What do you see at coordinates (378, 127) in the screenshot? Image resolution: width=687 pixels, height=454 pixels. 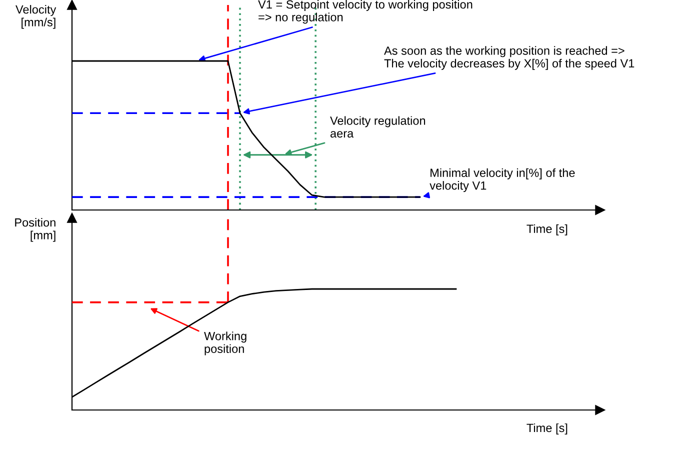 I see `annotation: Velocity regulation aera` at bounding box center [378, 127].